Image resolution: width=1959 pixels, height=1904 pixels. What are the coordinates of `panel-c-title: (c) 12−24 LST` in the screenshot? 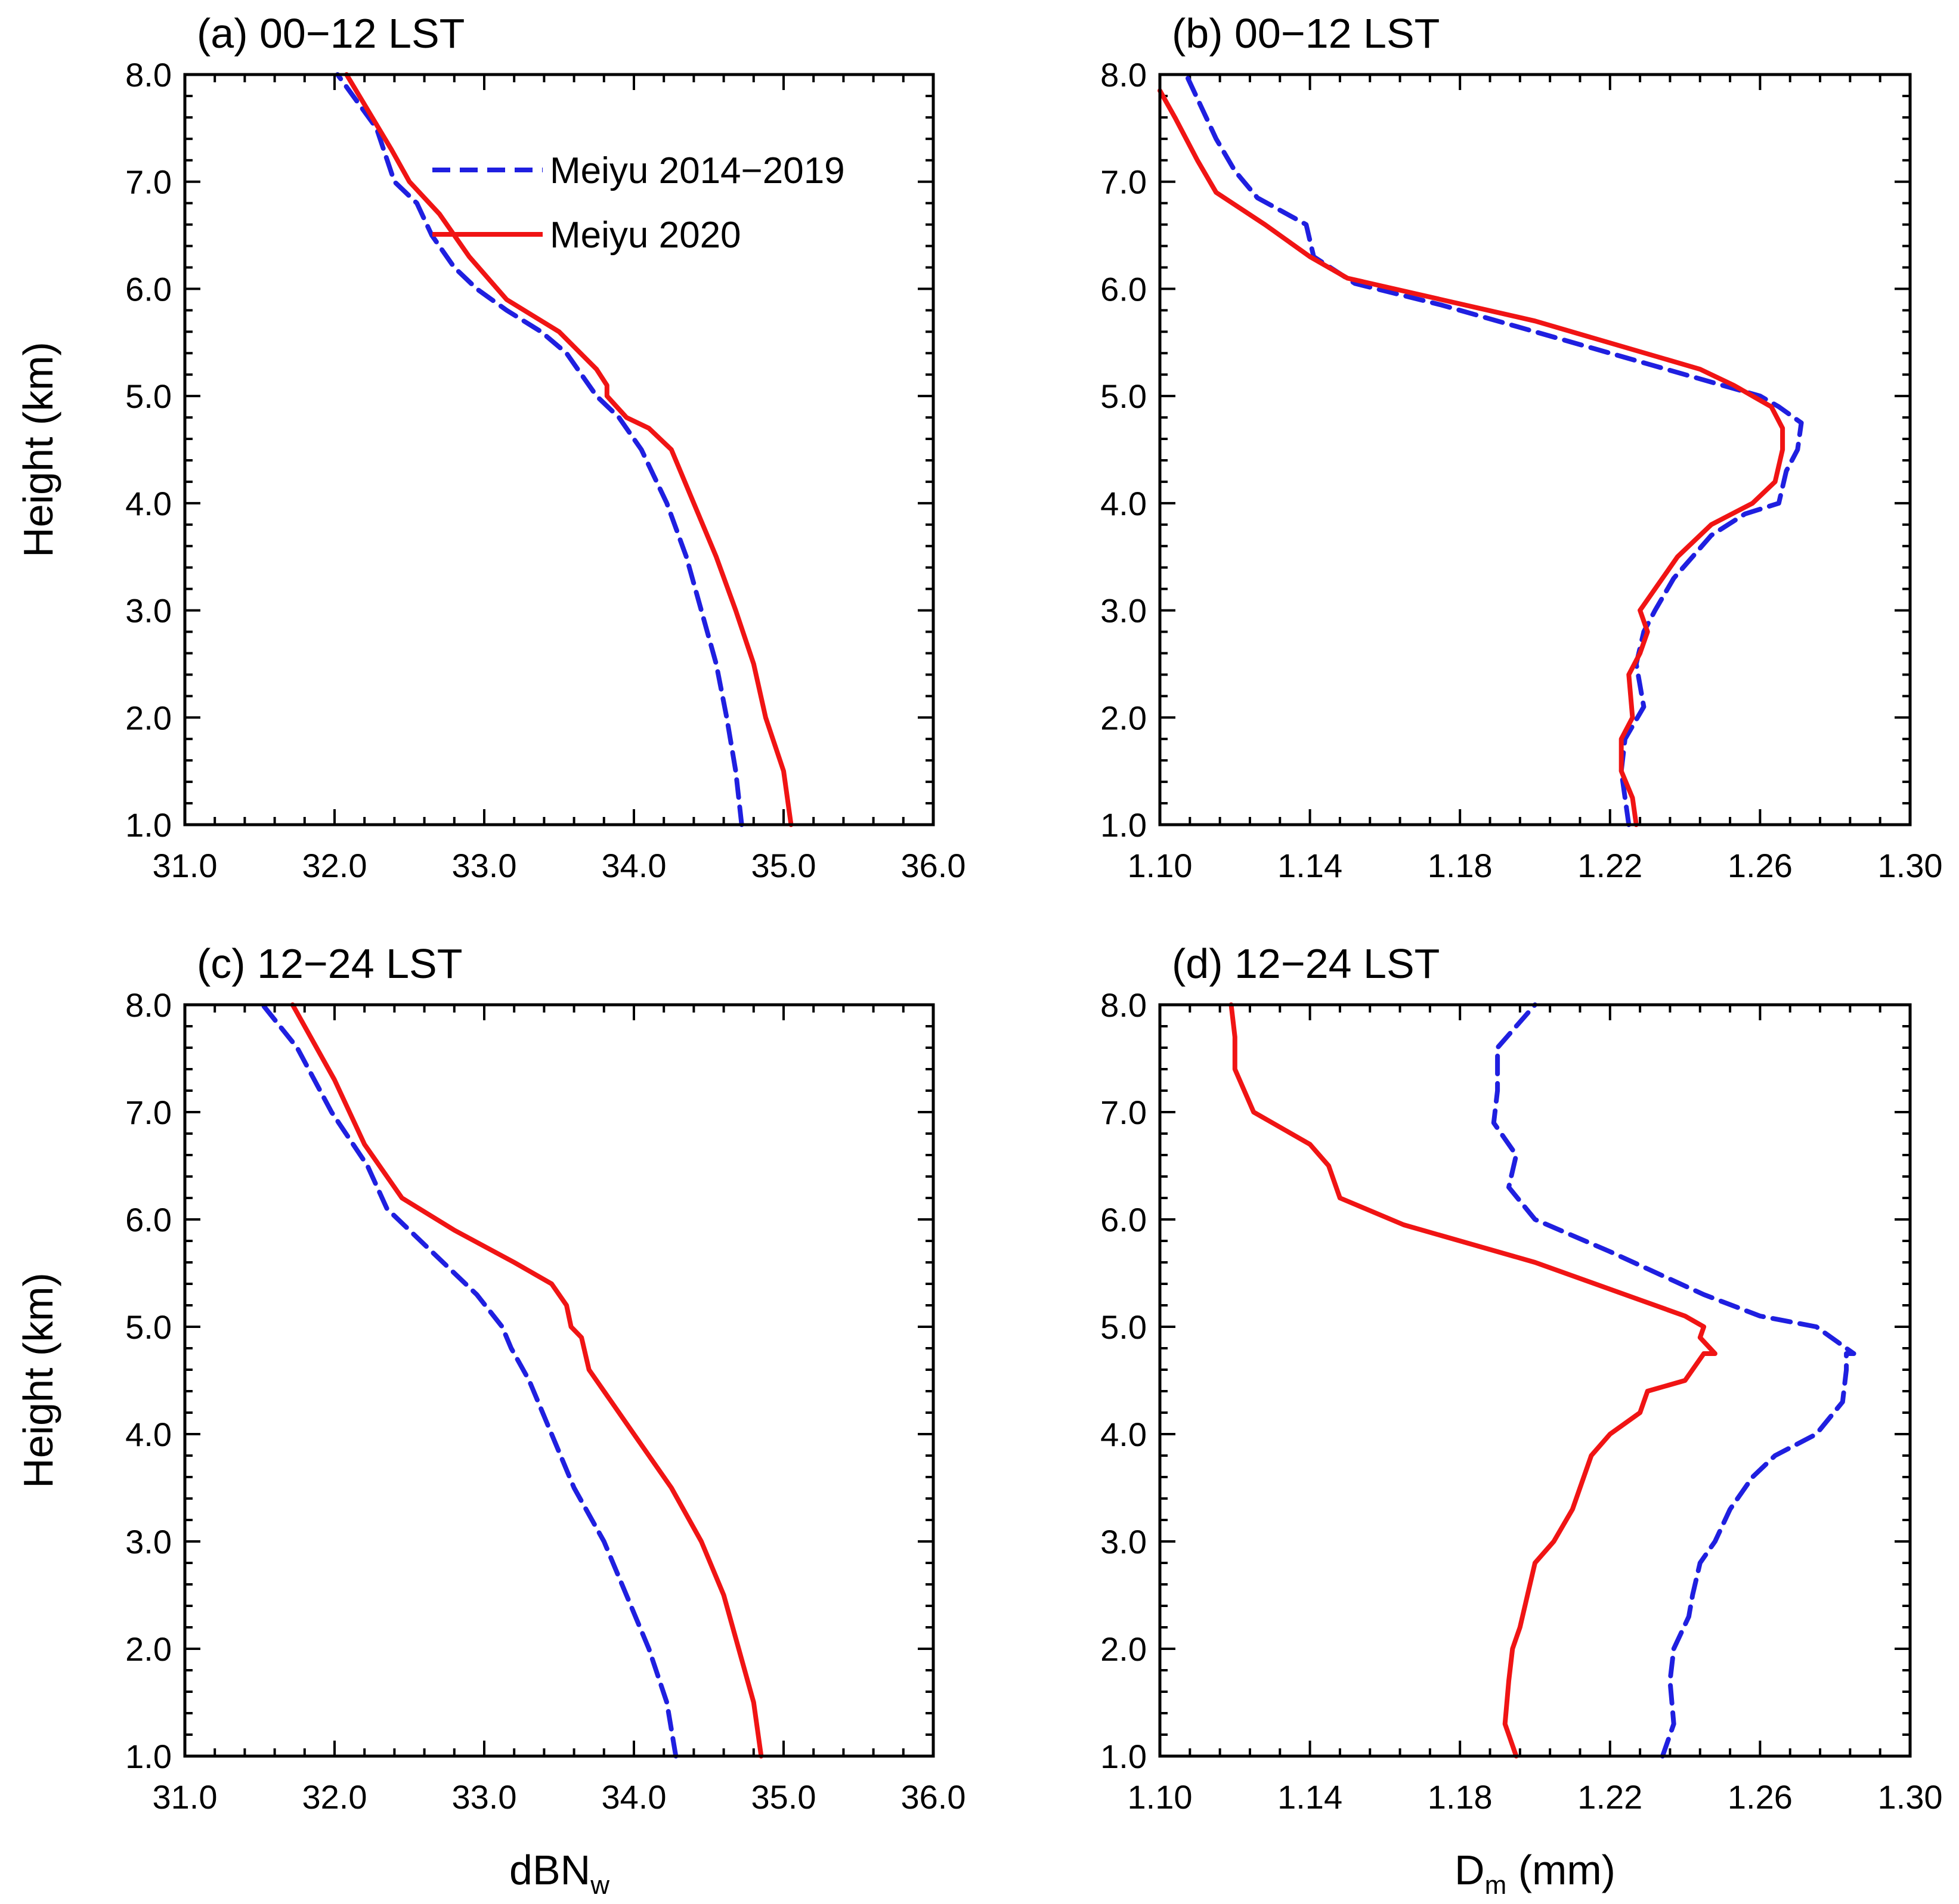 It's located at (330, 963).